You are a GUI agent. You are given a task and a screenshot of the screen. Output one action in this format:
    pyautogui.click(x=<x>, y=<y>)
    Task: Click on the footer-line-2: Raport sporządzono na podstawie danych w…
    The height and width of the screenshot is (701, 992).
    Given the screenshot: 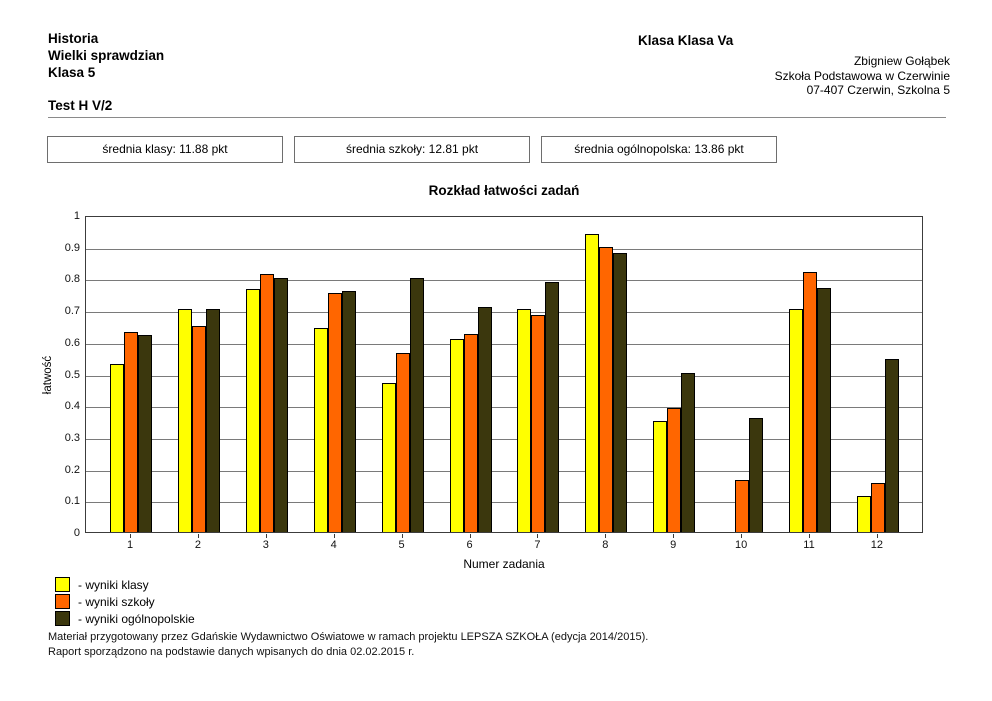 What is the action you would take?
    pyautogui.click(x=231, y=652)
    